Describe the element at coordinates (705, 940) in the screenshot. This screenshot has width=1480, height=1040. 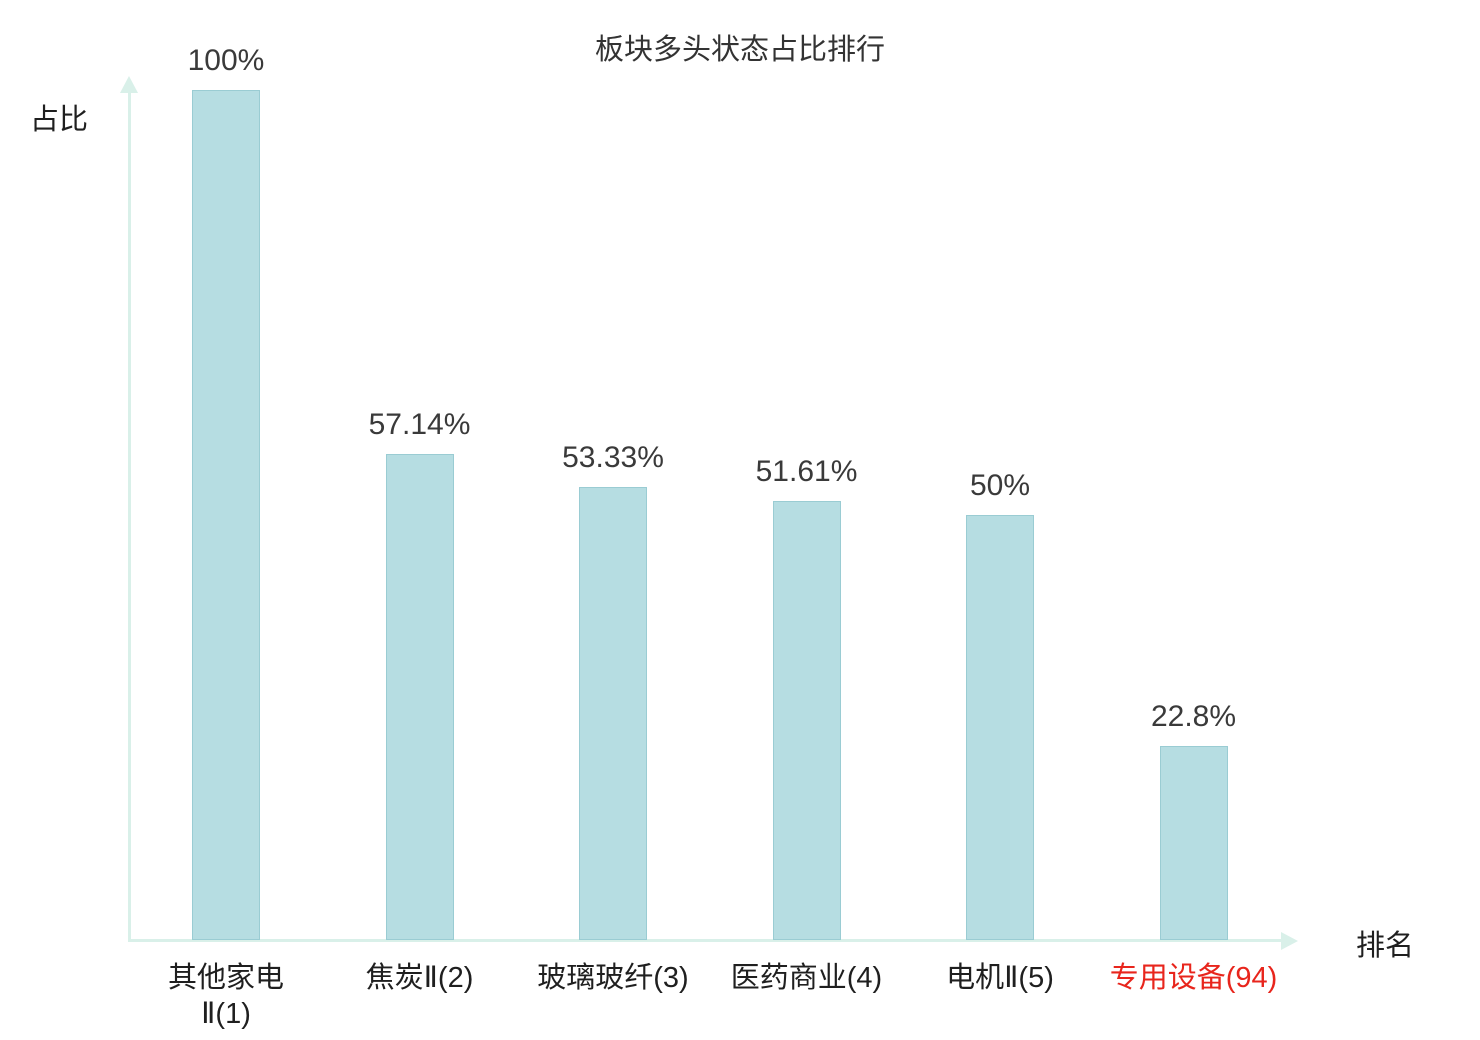
I see `x-axis` at that location.